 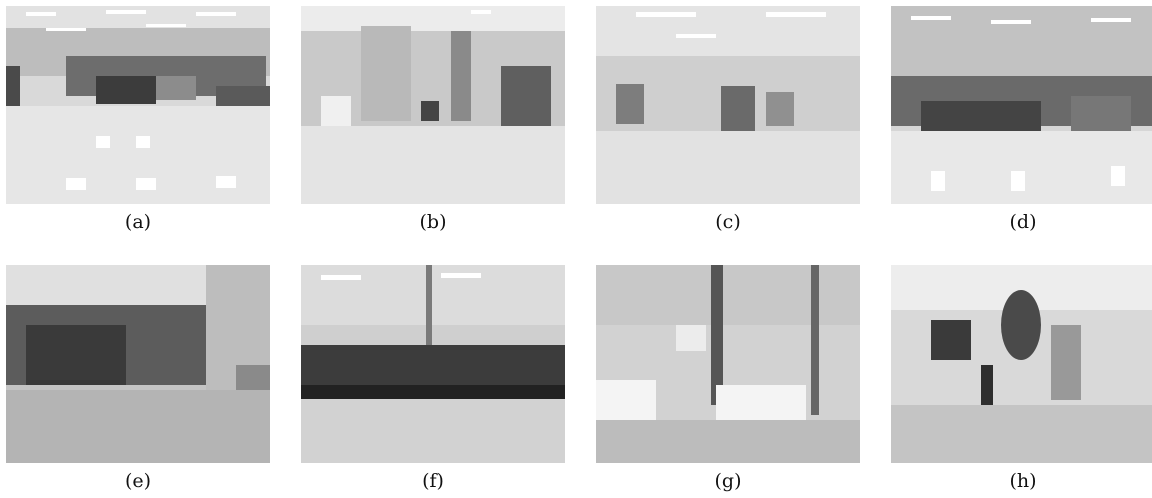 I want to click on photo-b, so click(x=433, y=105).